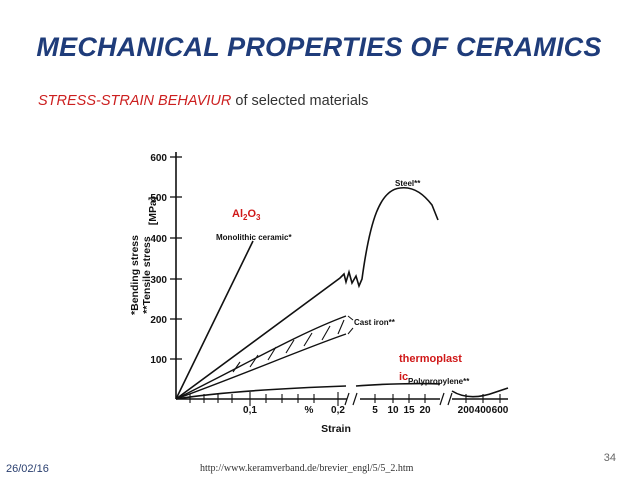 Image resolution: width=638 pixels, height=479 pixels. Describe the element at coordinates (288, 346) in the screenshot. I see `cast-iron-hatching` at that location.